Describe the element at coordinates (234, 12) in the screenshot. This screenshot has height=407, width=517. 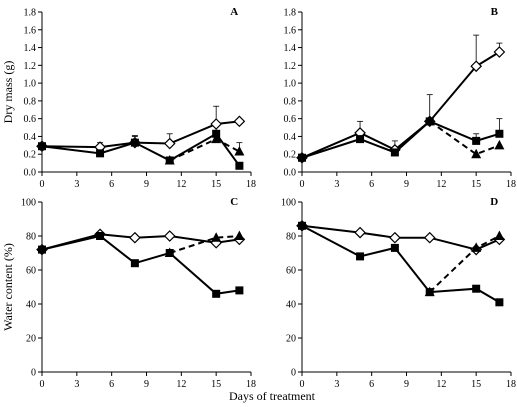
I see `panel-label: A` at that location.